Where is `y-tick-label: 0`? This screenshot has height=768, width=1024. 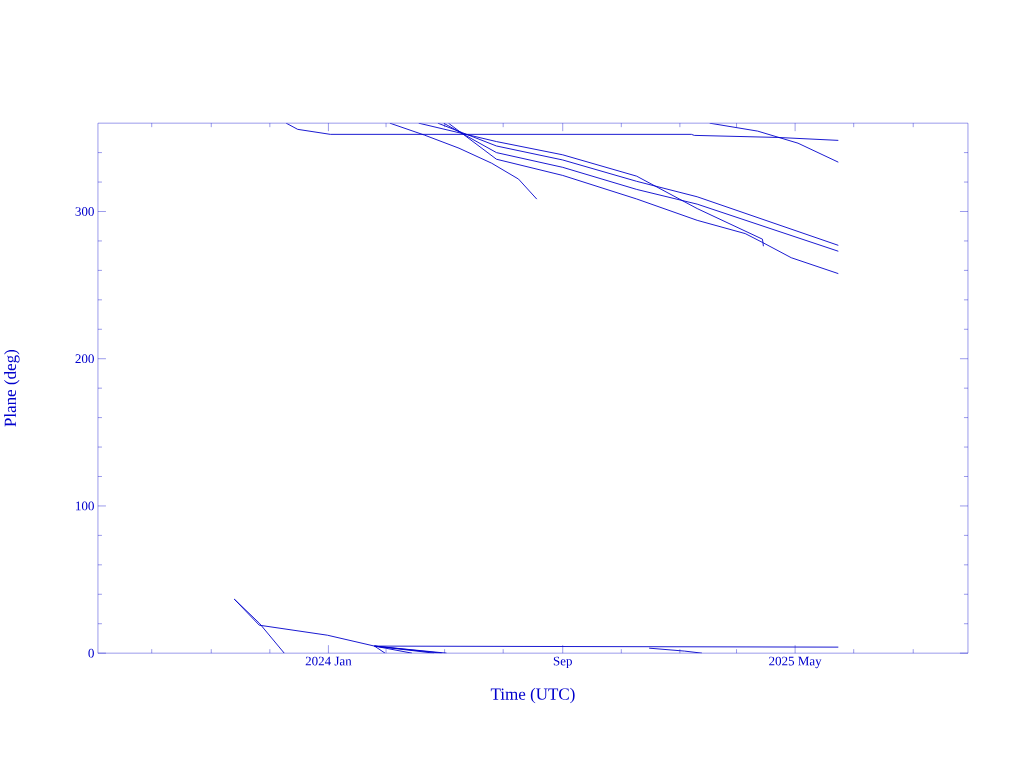 y-tick-label: 0 is located at coordinates (91, 653).